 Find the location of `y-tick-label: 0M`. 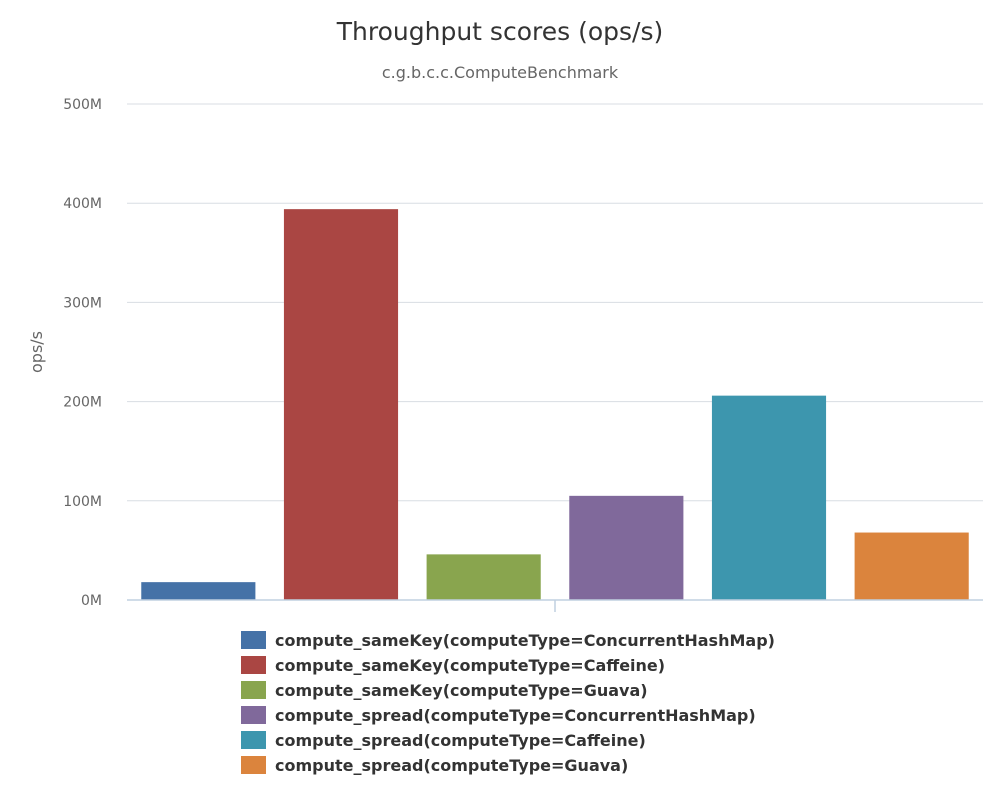

y-tick-label: 0M is located at coordinates (91, 601).